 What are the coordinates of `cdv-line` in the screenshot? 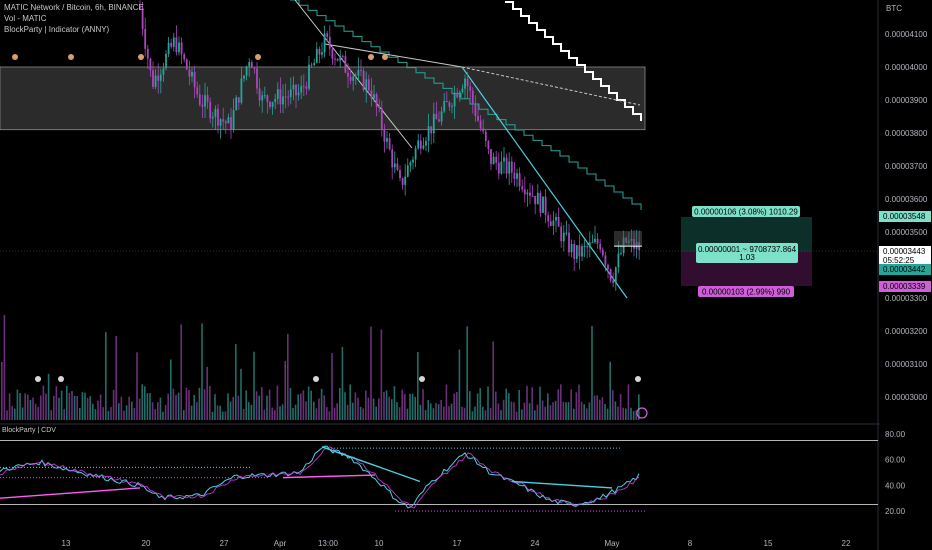 It's located at (320, 477).